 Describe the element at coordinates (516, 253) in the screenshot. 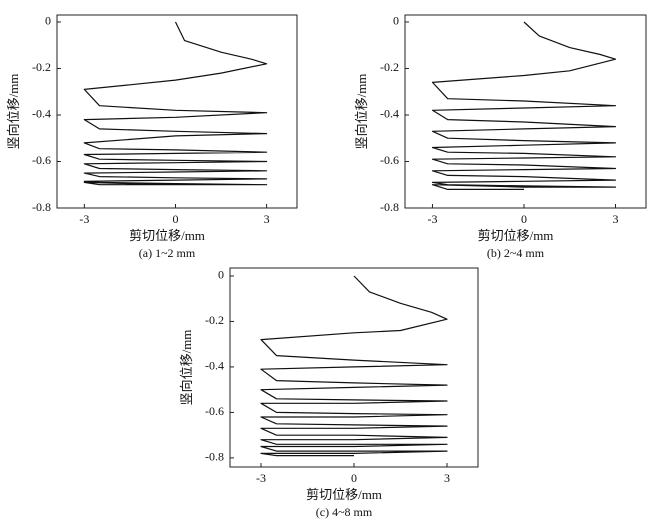

I see `caption: (b) 2~4 mm` at that location.